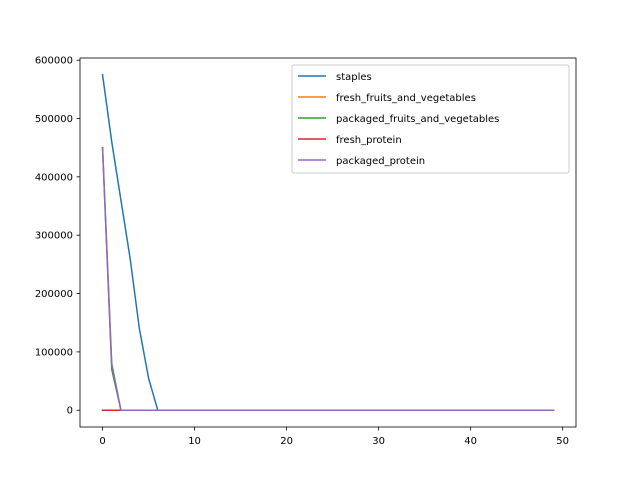 The height and width of the screenshot is (480, 640). What do you see at coordinates (54, 119) in the screenshot?
I see `y-tick-label: 500000` at bounding box center [54, 119].